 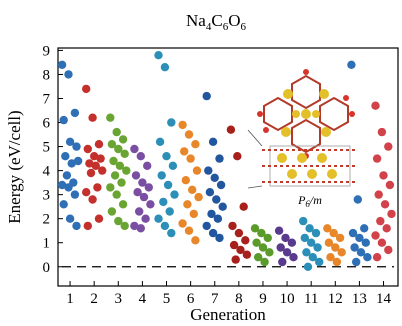 I want to click on chart-title: Na4C6O6, so click(x=216, y=22).